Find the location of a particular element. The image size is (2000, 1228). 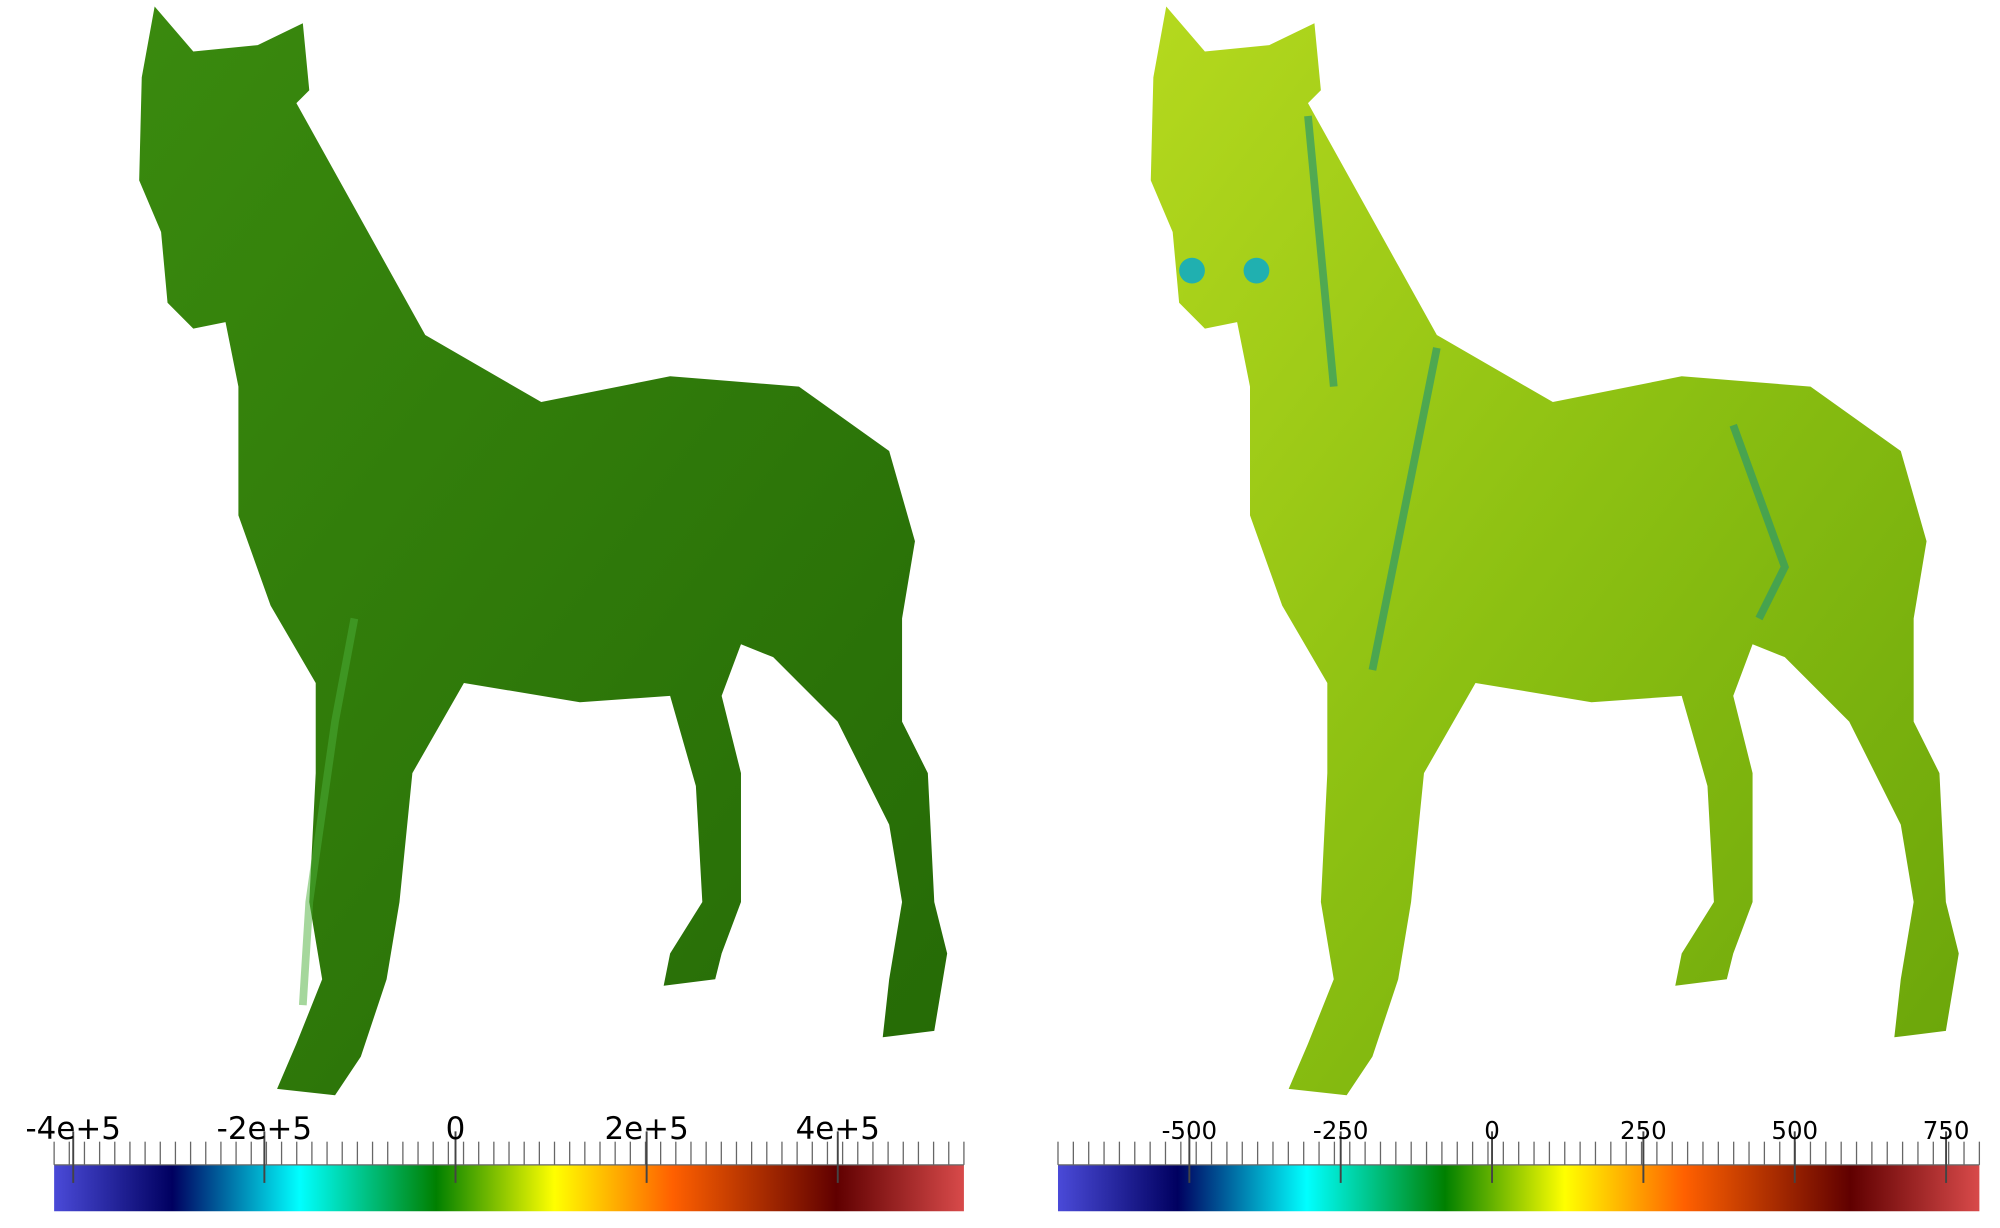

tick-label: -500 is located at coordinates (1190, 1130).